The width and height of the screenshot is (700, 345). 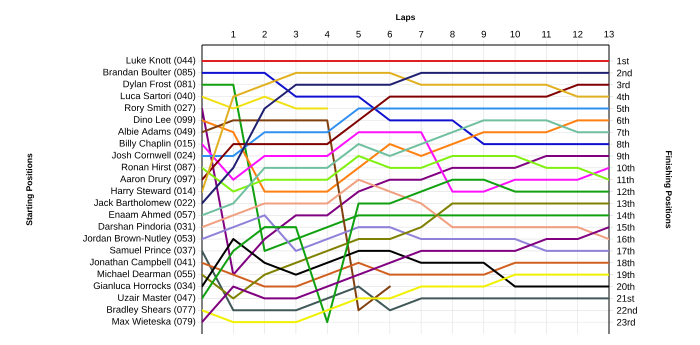 What do you see at coordinates (149, 73) in the screenshot?
I see `series-label: Brandan Boulter (085)` at bounding box center [149, 73].